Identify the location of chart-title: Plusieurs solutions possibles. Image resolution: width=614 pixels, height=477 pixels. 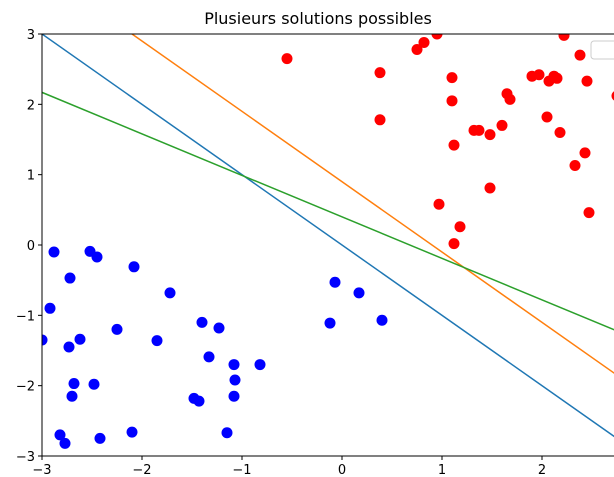
(318, 18).